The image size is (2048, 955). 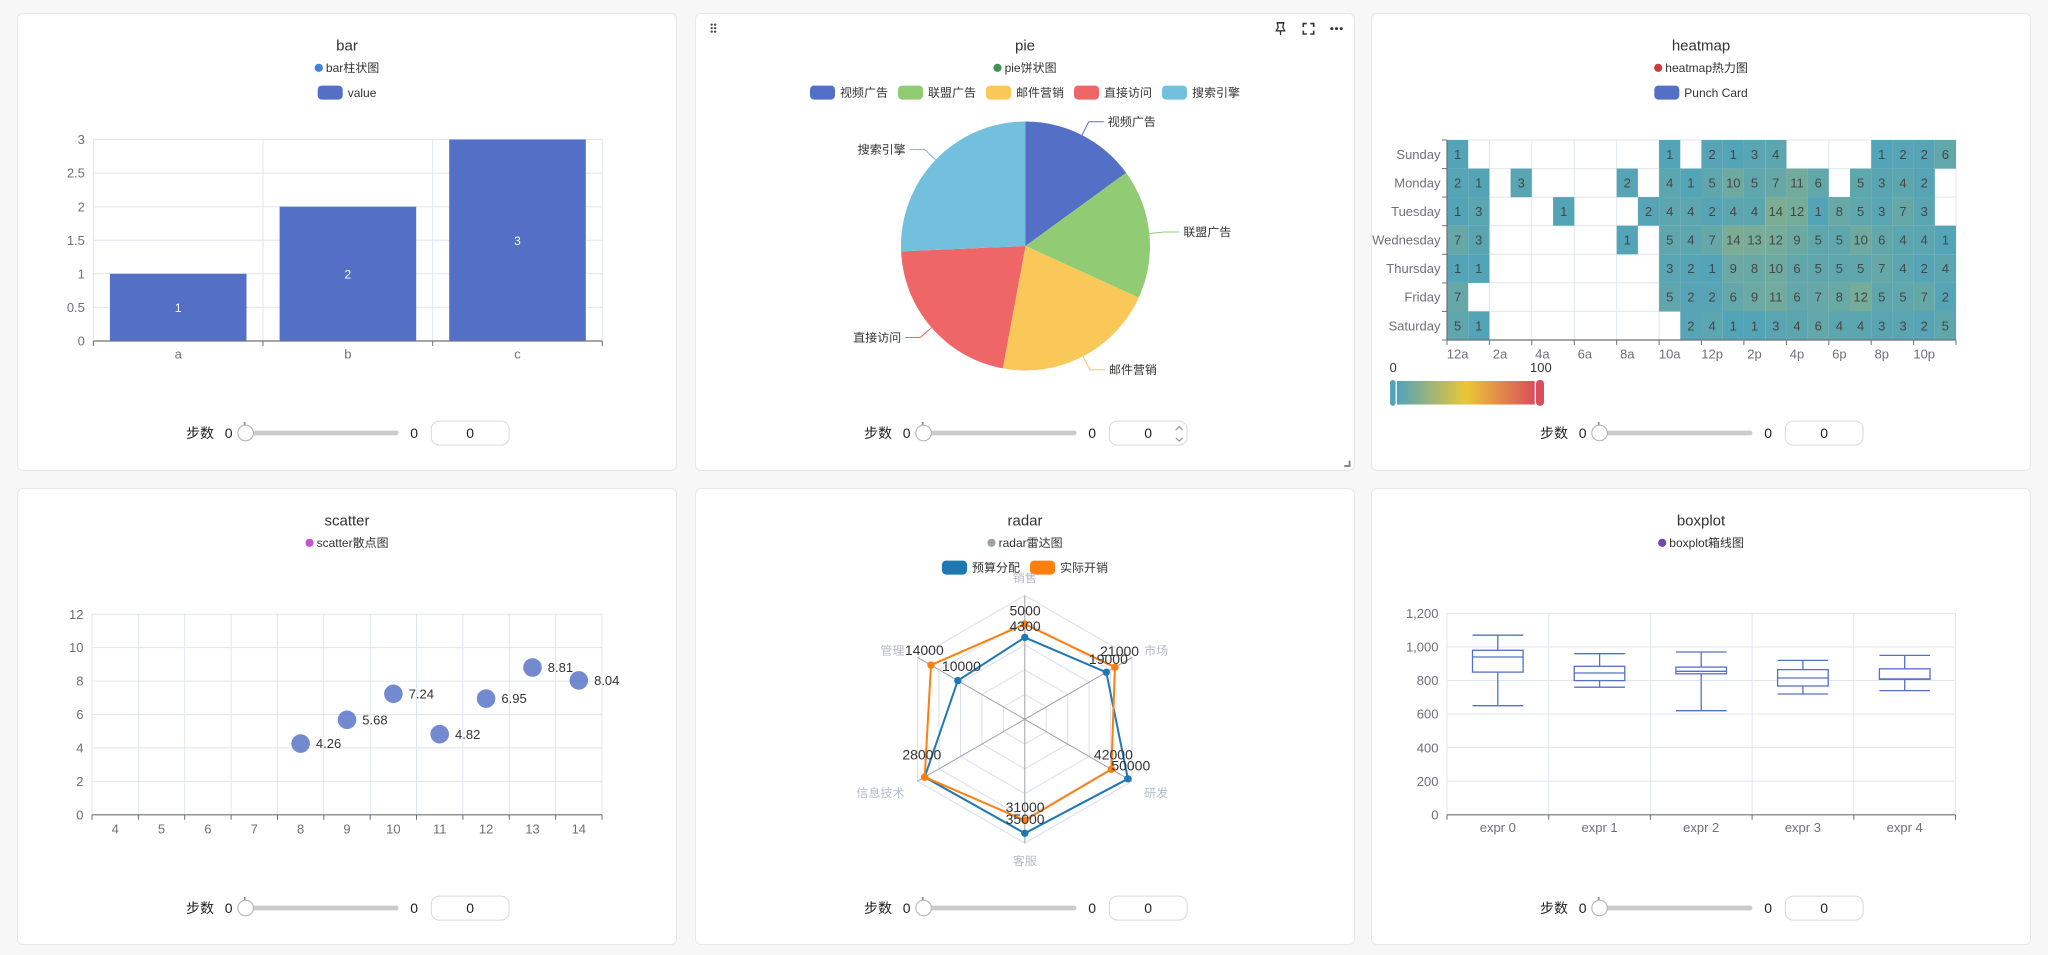 I want to click on svg-text: c, so click(x=517, y=354).